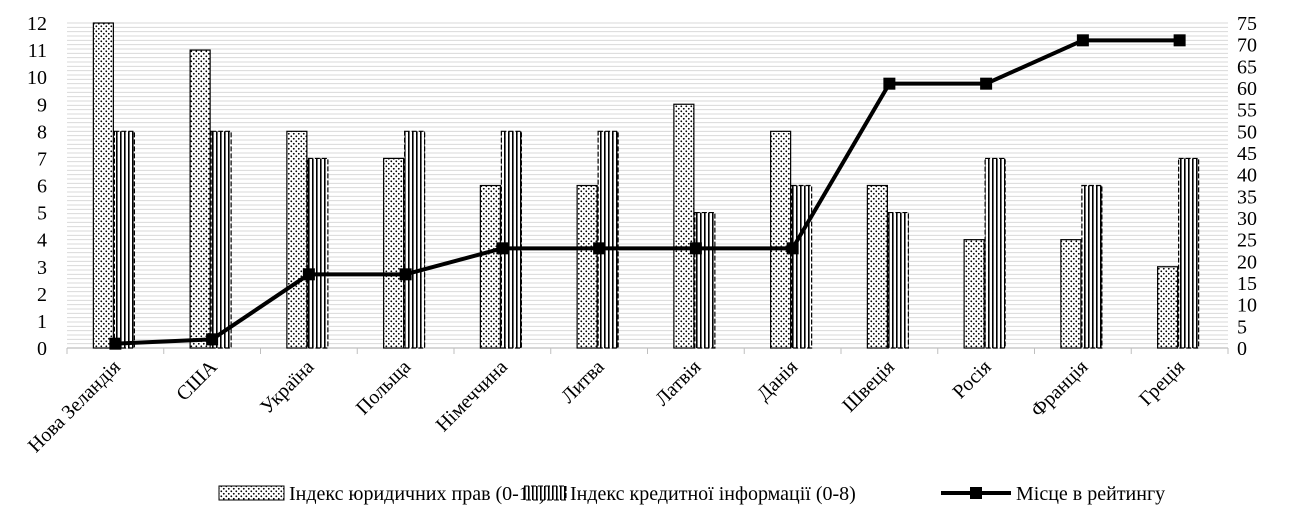  I want to click on y-right-tick-label: 75, so click(1247, 24).